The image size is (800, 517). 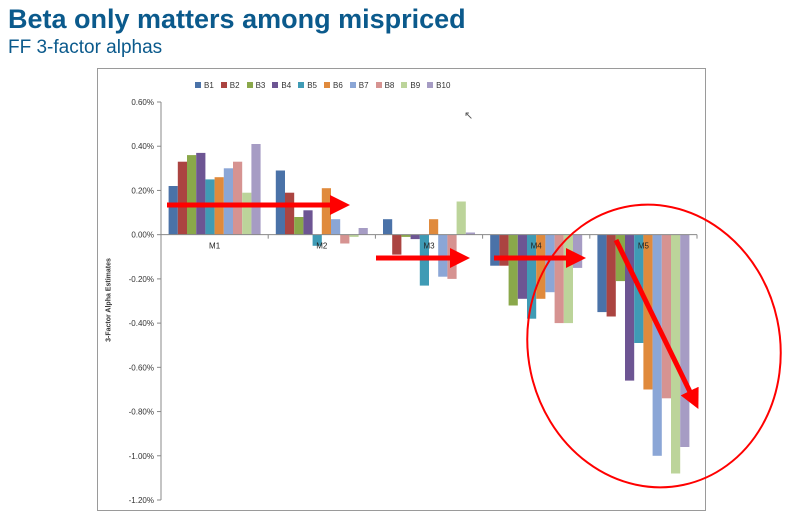 I want to click on legend-label: B1, so click(x=209, y=85).